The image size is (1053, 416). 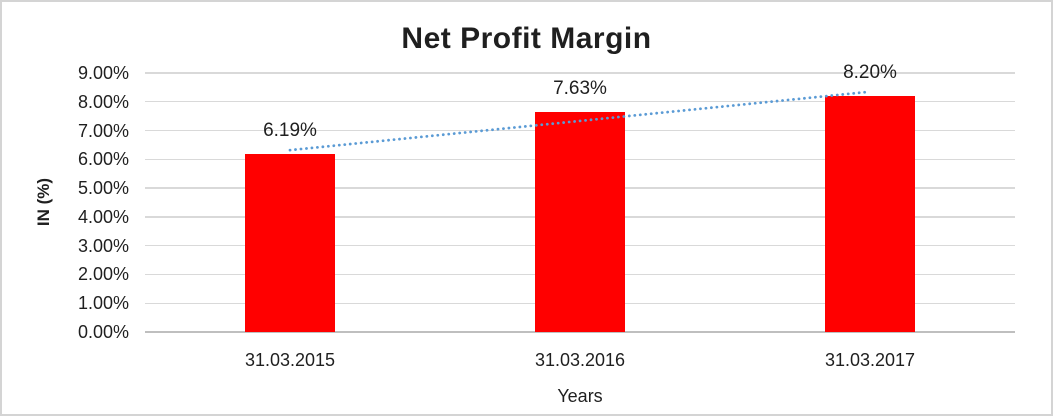 I want to click on chart-title: Net Profit Margin, so click(x=526, y=38).